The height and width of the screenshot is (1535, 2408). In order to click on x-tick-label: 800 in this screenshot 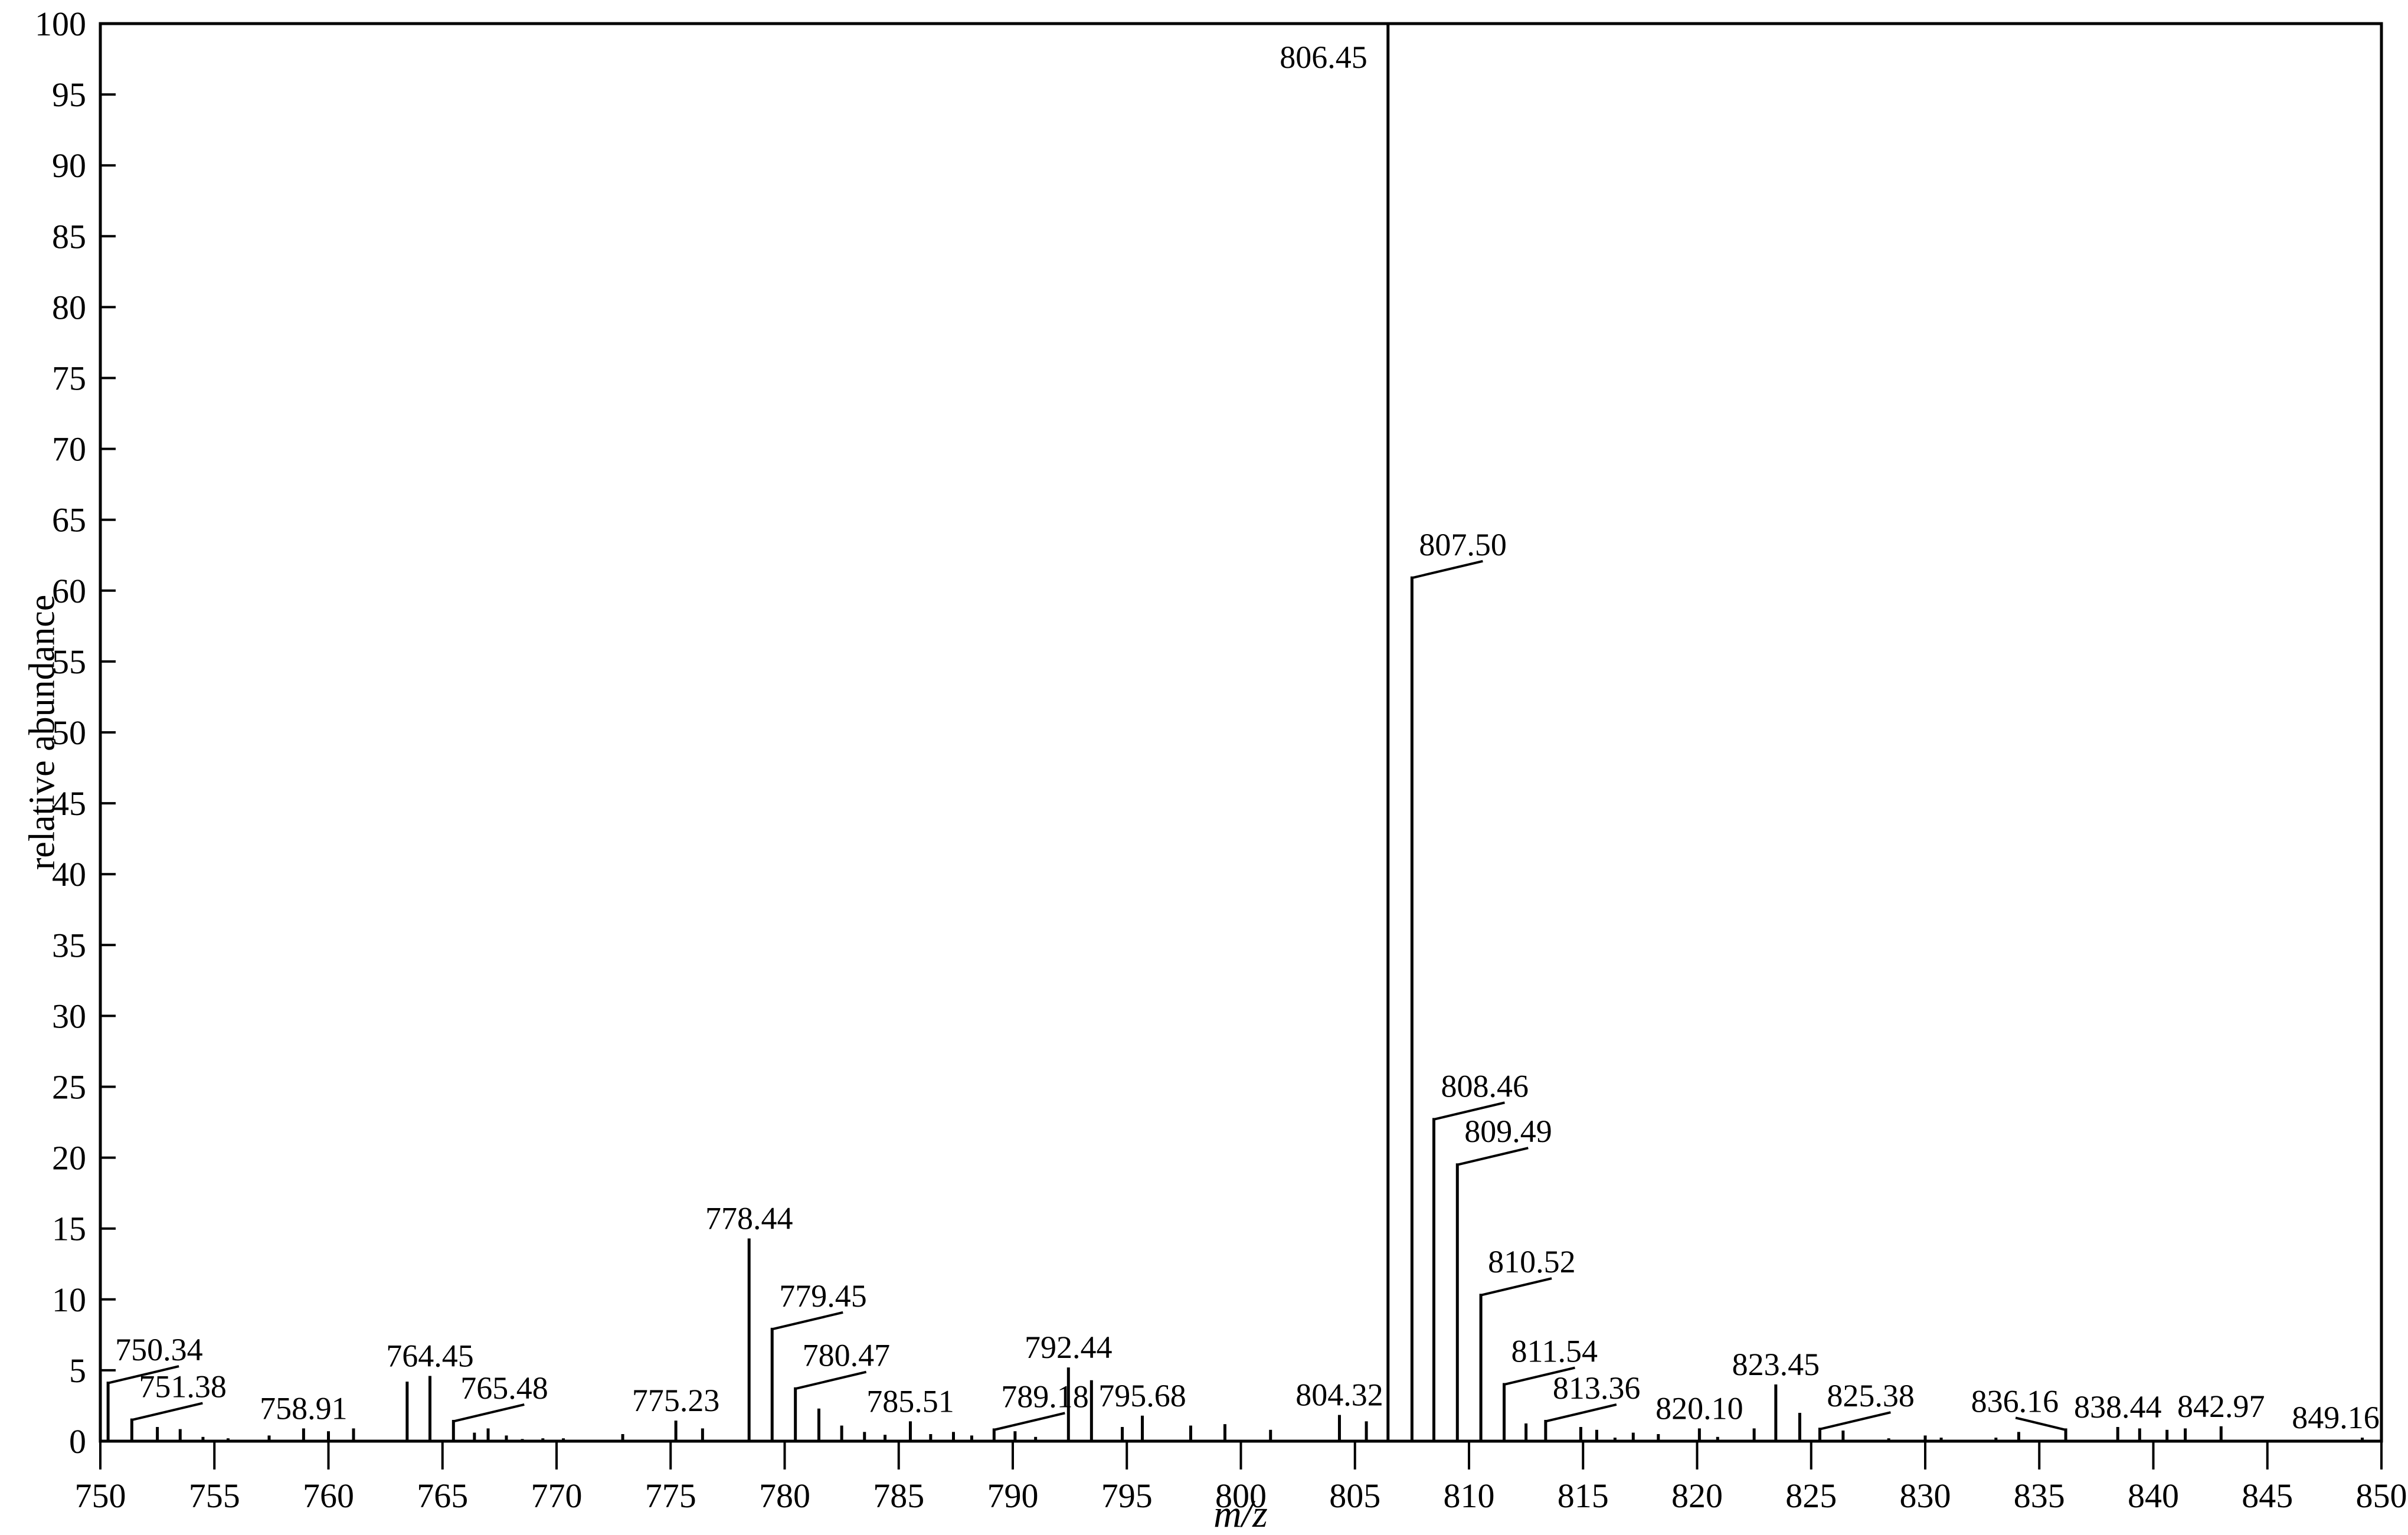, I will do `click(1241, 1496)`.